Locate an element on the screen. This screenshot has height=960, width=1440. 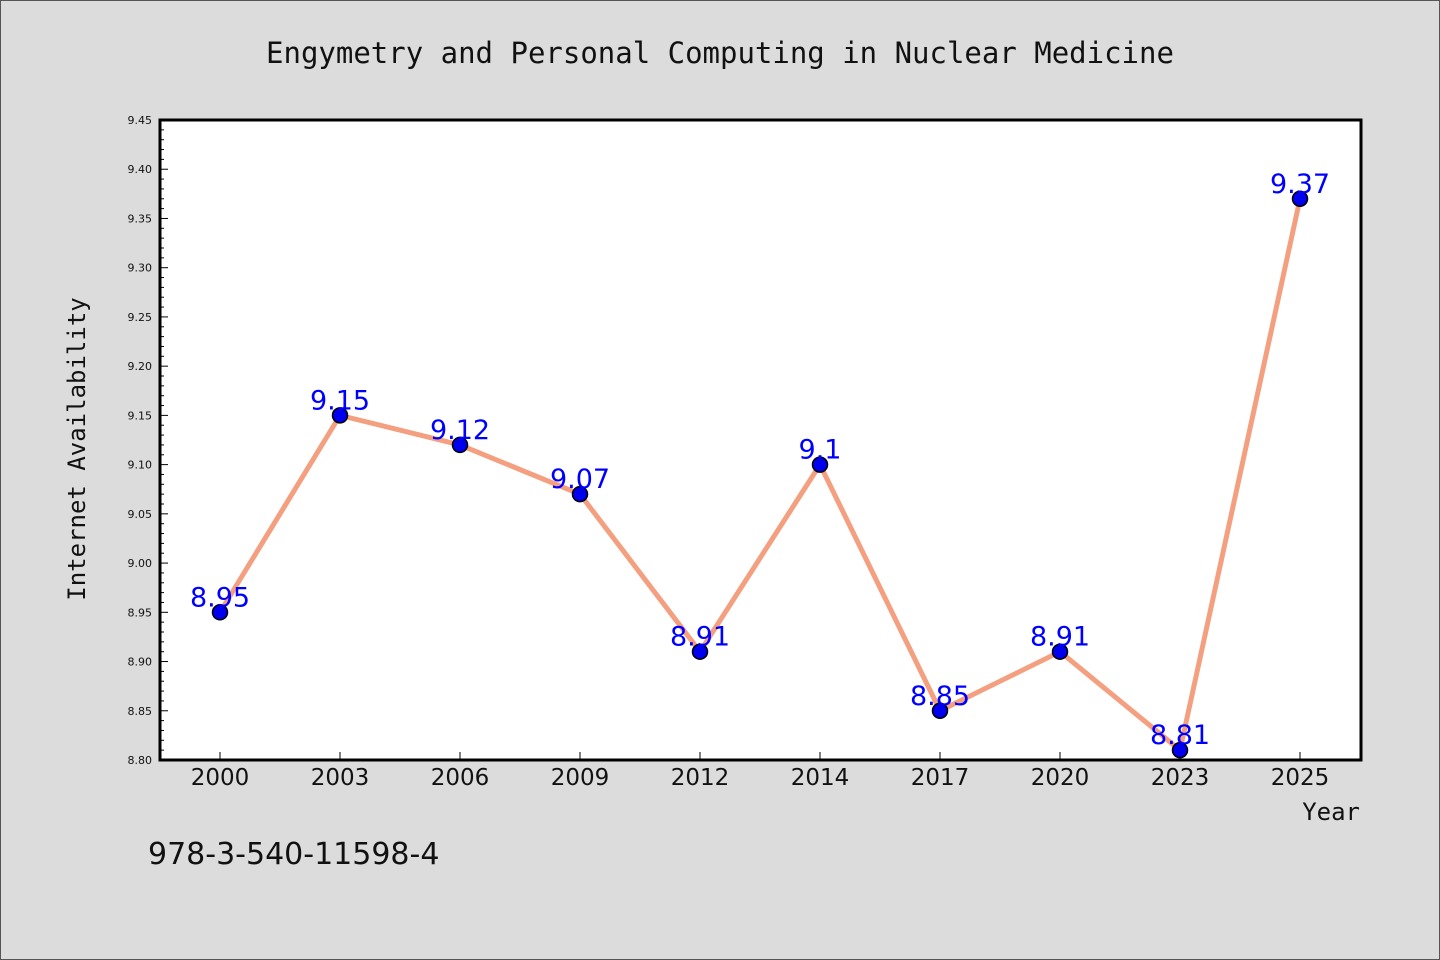
data-label: 9.15 is located at coordinates (340, 400).